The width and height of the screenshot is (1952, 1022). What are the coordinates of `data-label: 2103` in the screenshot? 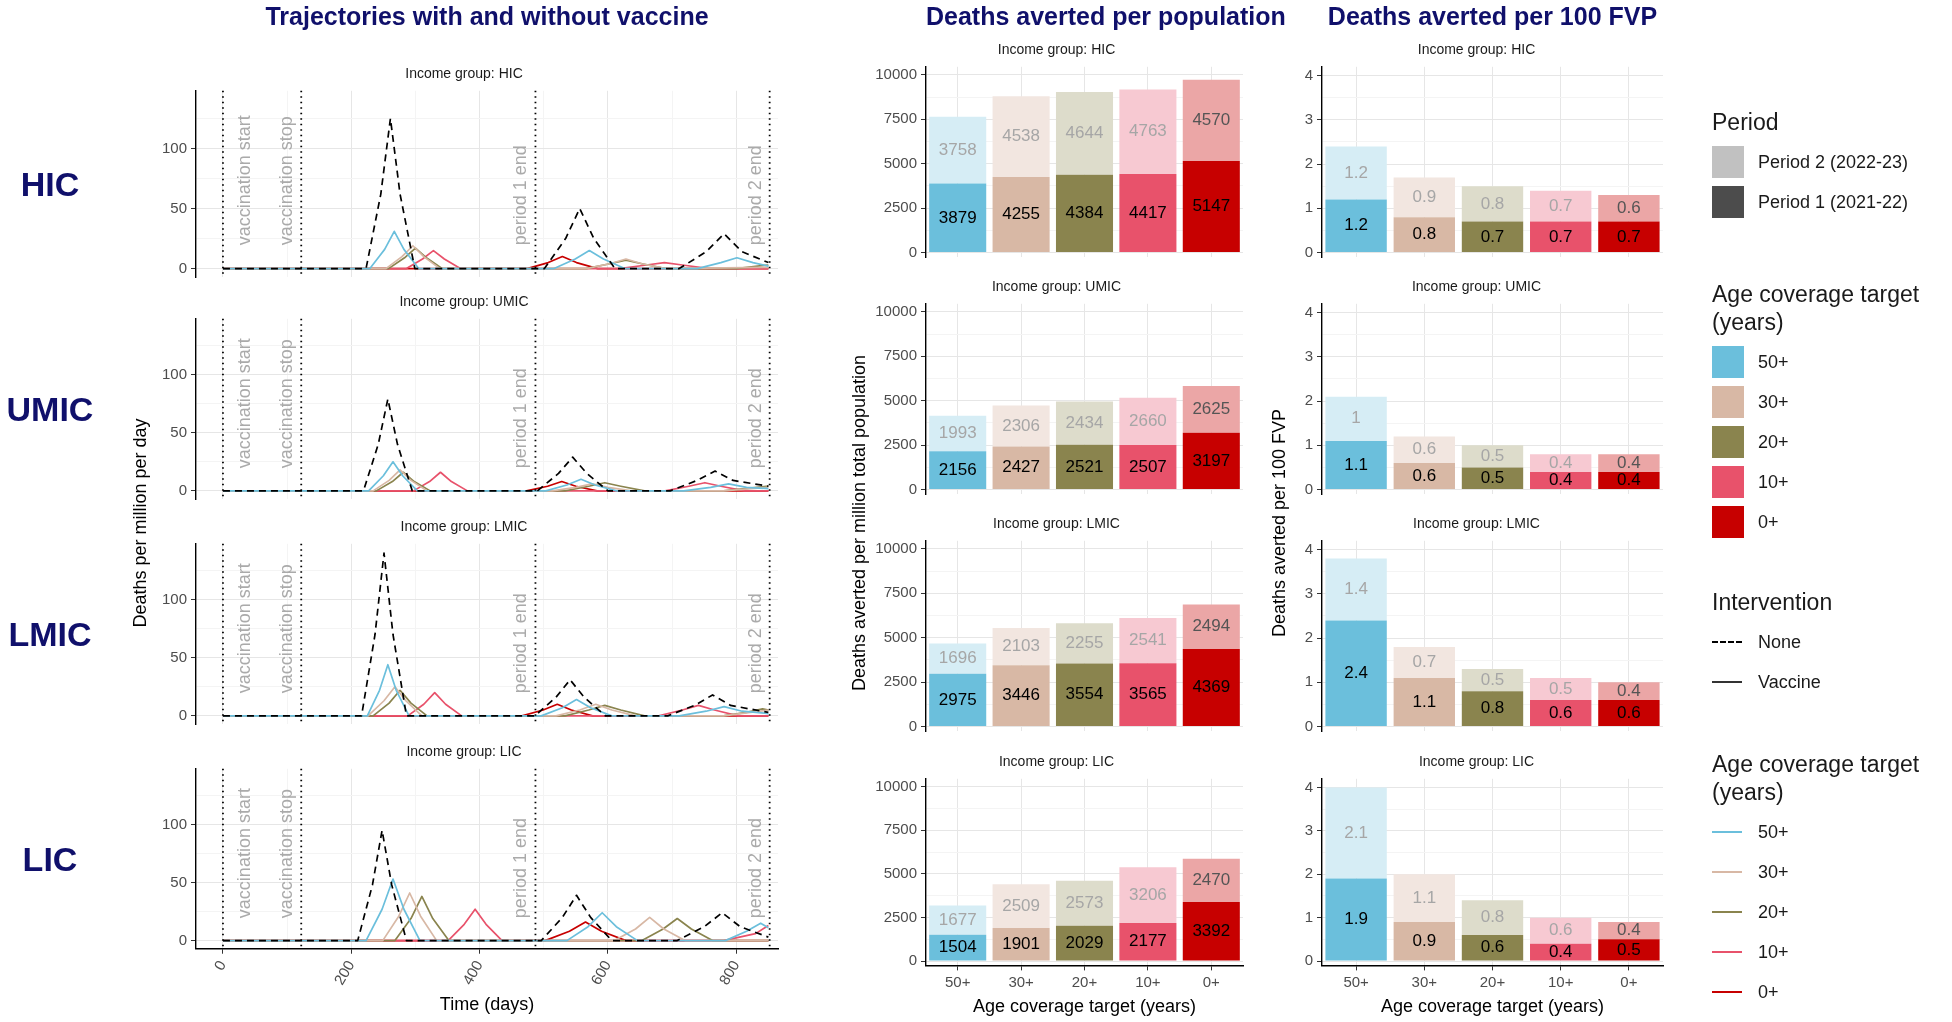 It's located at (1021, 646).